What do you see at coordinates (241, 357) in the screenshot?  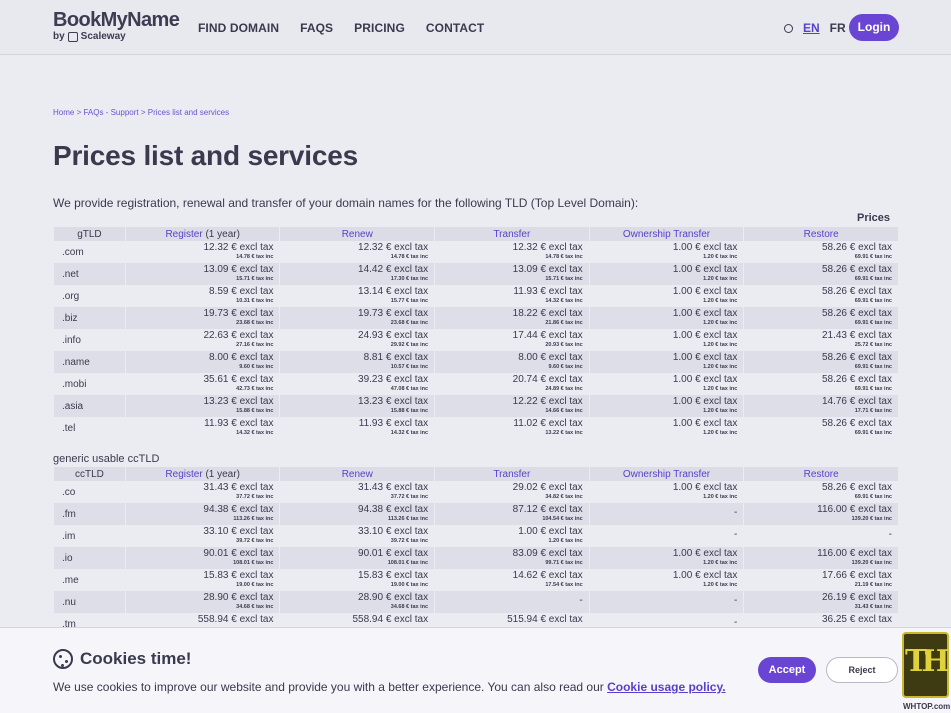 I see `price-excl-tax: 8.00 € excl tax` at bounding box center [241, 357].